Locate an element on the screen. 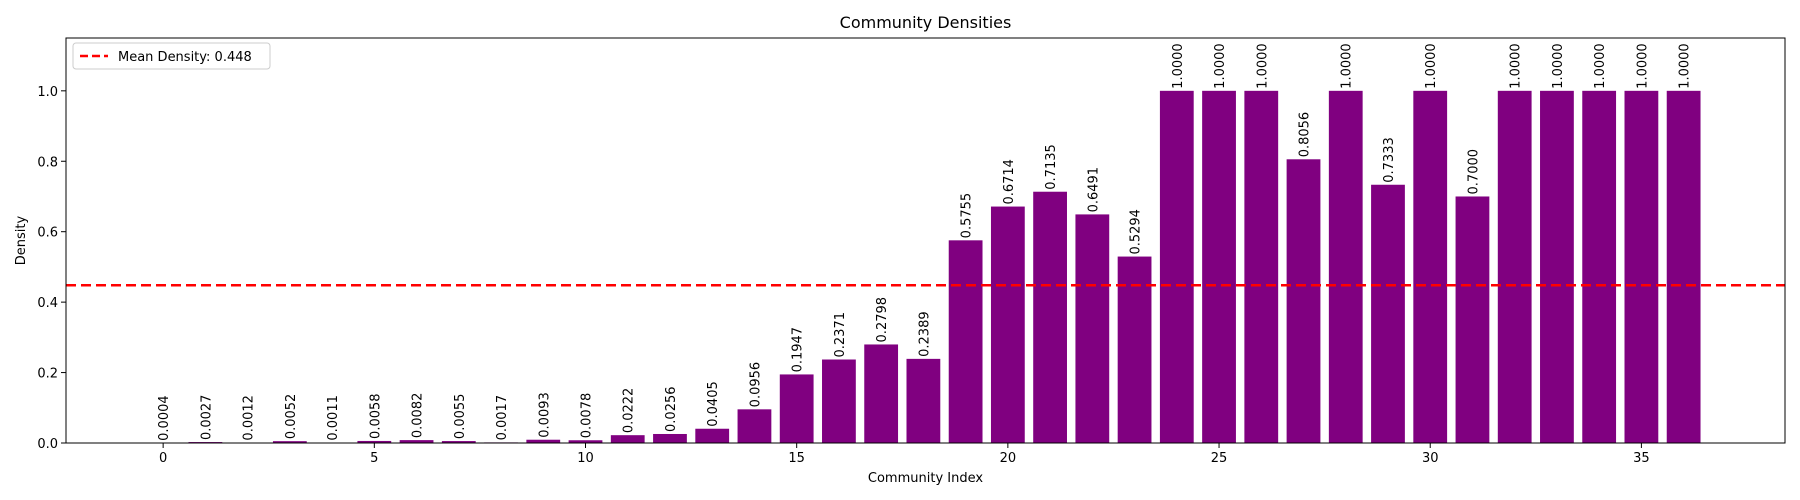 The width and height of the screenshot is (1800, 500). data-label-26: 1.0000 is located at coordinates (1262, 66).